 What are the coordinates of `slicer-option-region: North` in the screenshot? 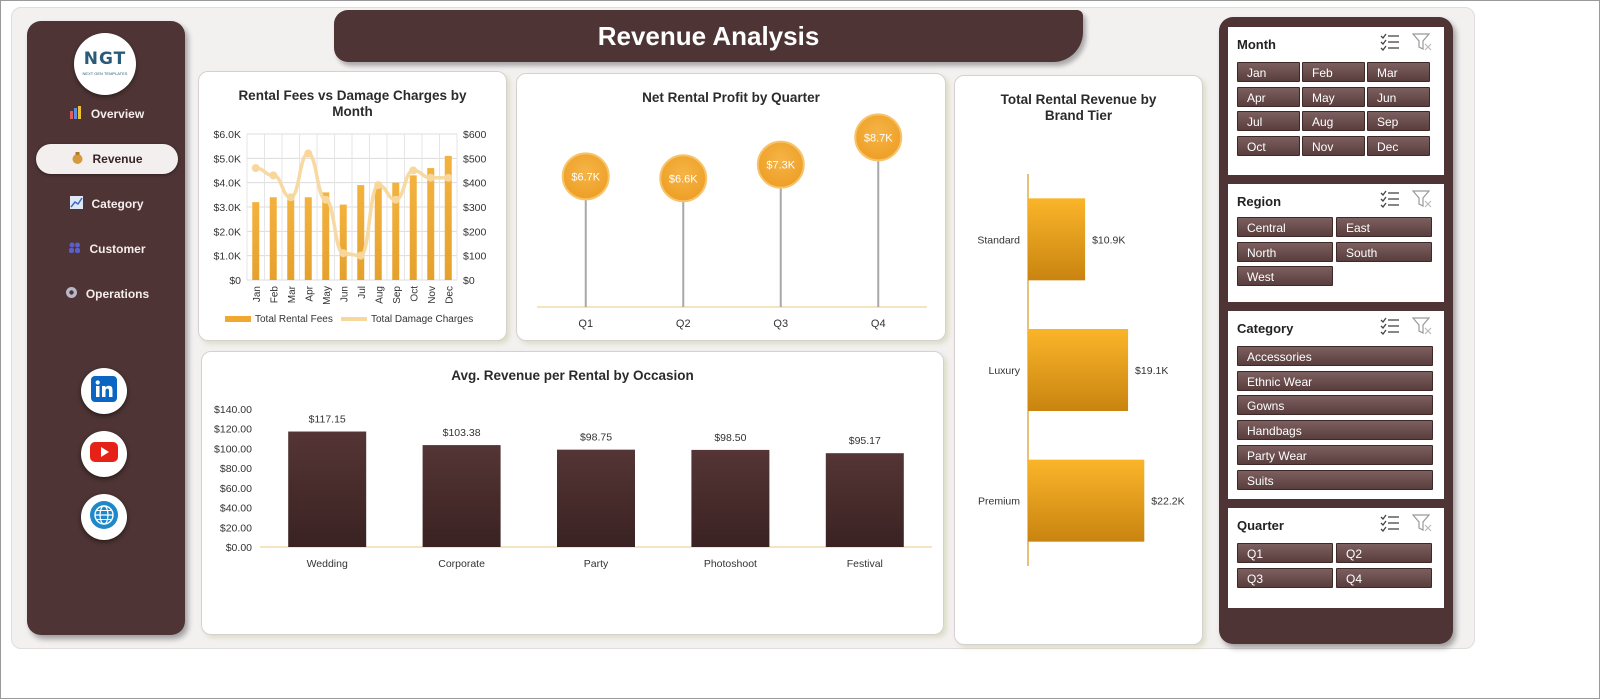 It's located at (1285, 251).